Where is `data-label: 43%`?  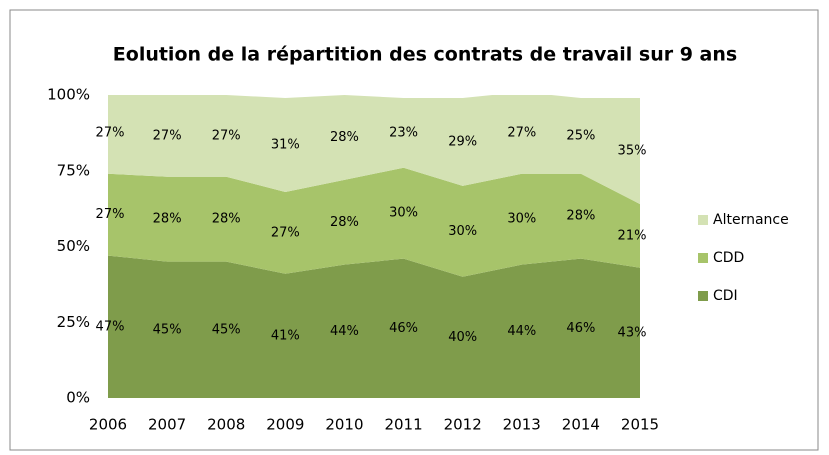
data-label: 43% is located at coordinates (632, 332).